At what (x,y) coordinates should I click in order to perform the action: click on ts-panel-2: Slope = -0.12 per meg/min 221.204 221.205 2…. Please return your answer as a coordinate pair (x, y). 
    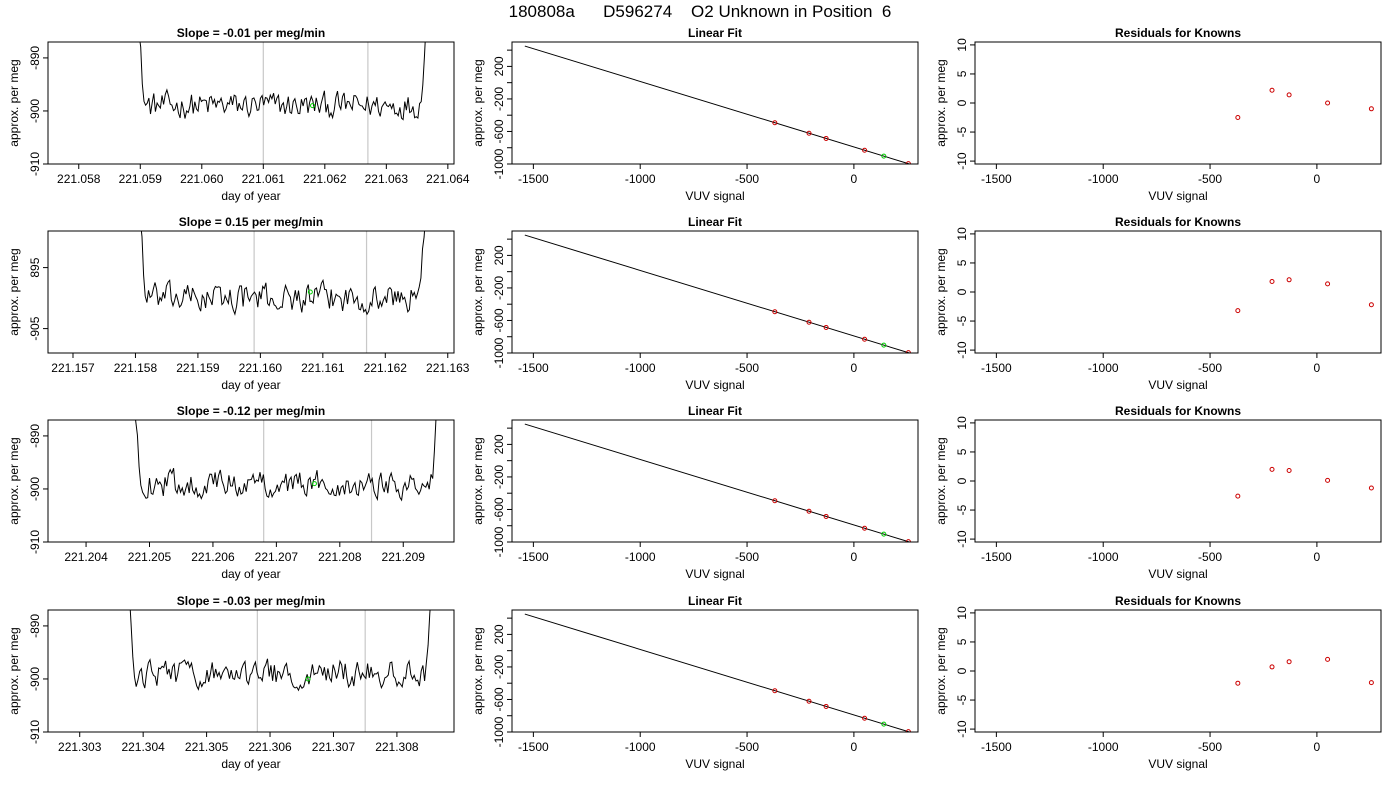
    Looking at the image, I should click on (231, 492).